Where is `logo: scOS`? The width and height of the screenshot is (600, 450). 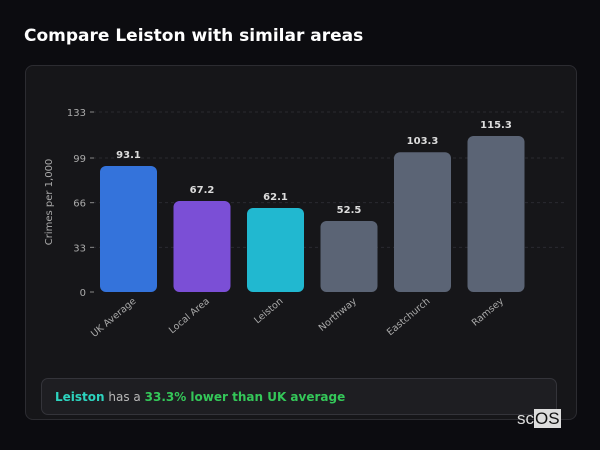 logo: scOS is located at coordinates (539, 418).